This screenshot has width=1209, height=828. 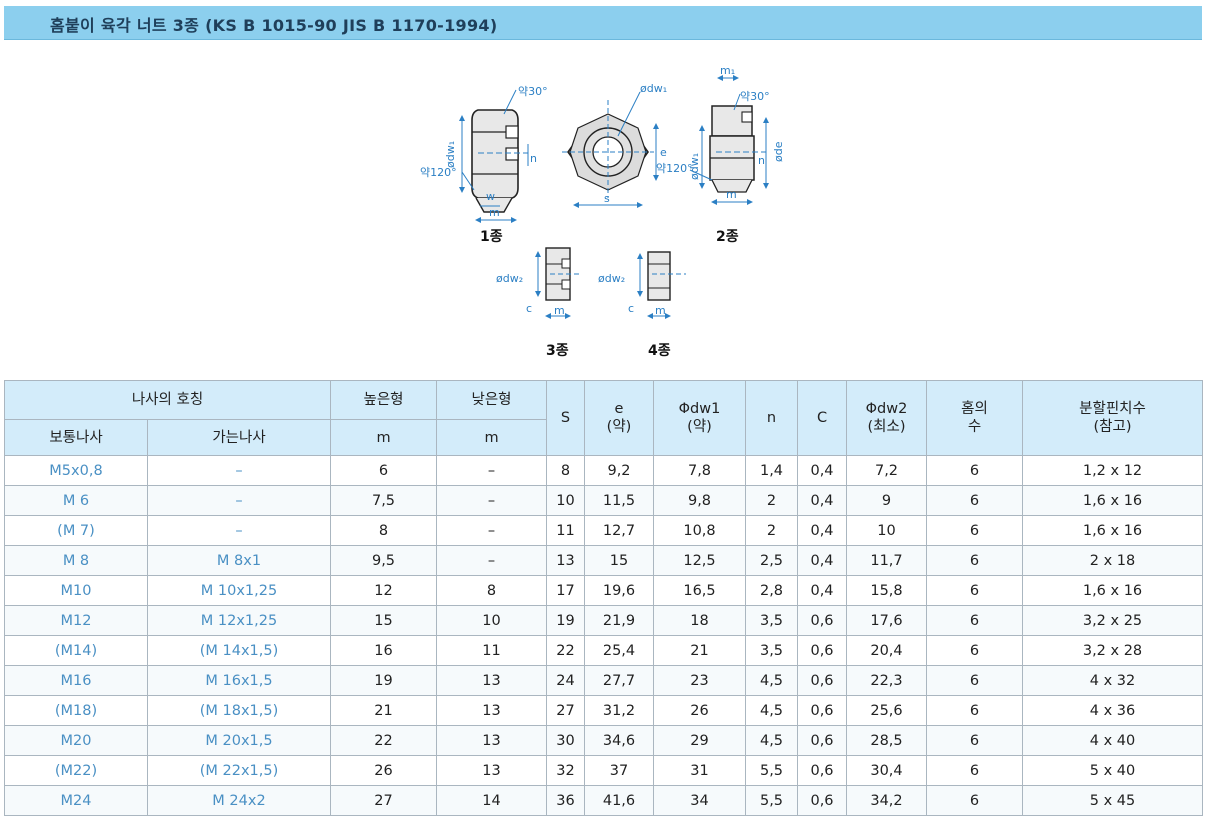 I want to click on table-row: M 6–7,5–10 11,5 9,8 2 0,4 9 6 1,6 x 16, so click(x=603, y=500).